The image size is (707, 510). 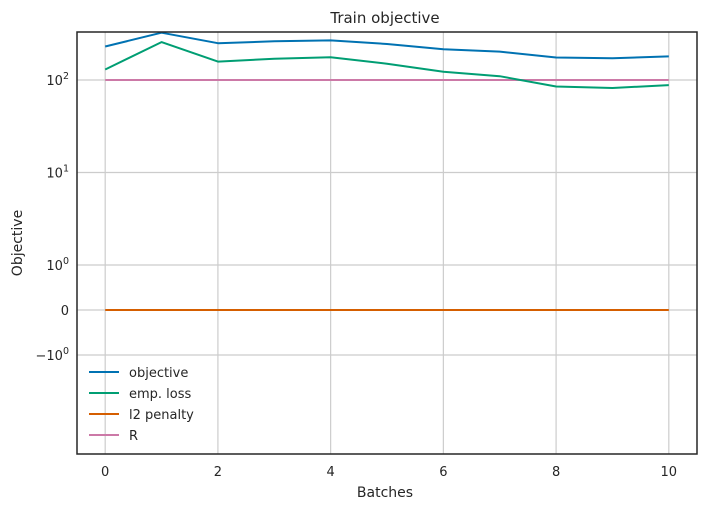 What do you see at coordinates (389, 472) in the screenshot?
I see `x-tick-labels: 0 2 4 6 8 10` at bounding box center [389, 472].